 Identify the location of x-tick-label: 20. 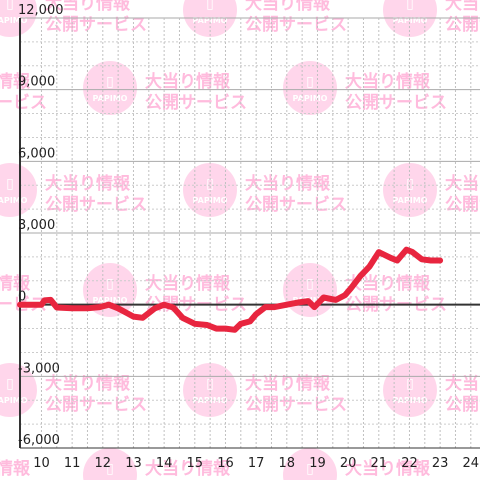
(348, 463).